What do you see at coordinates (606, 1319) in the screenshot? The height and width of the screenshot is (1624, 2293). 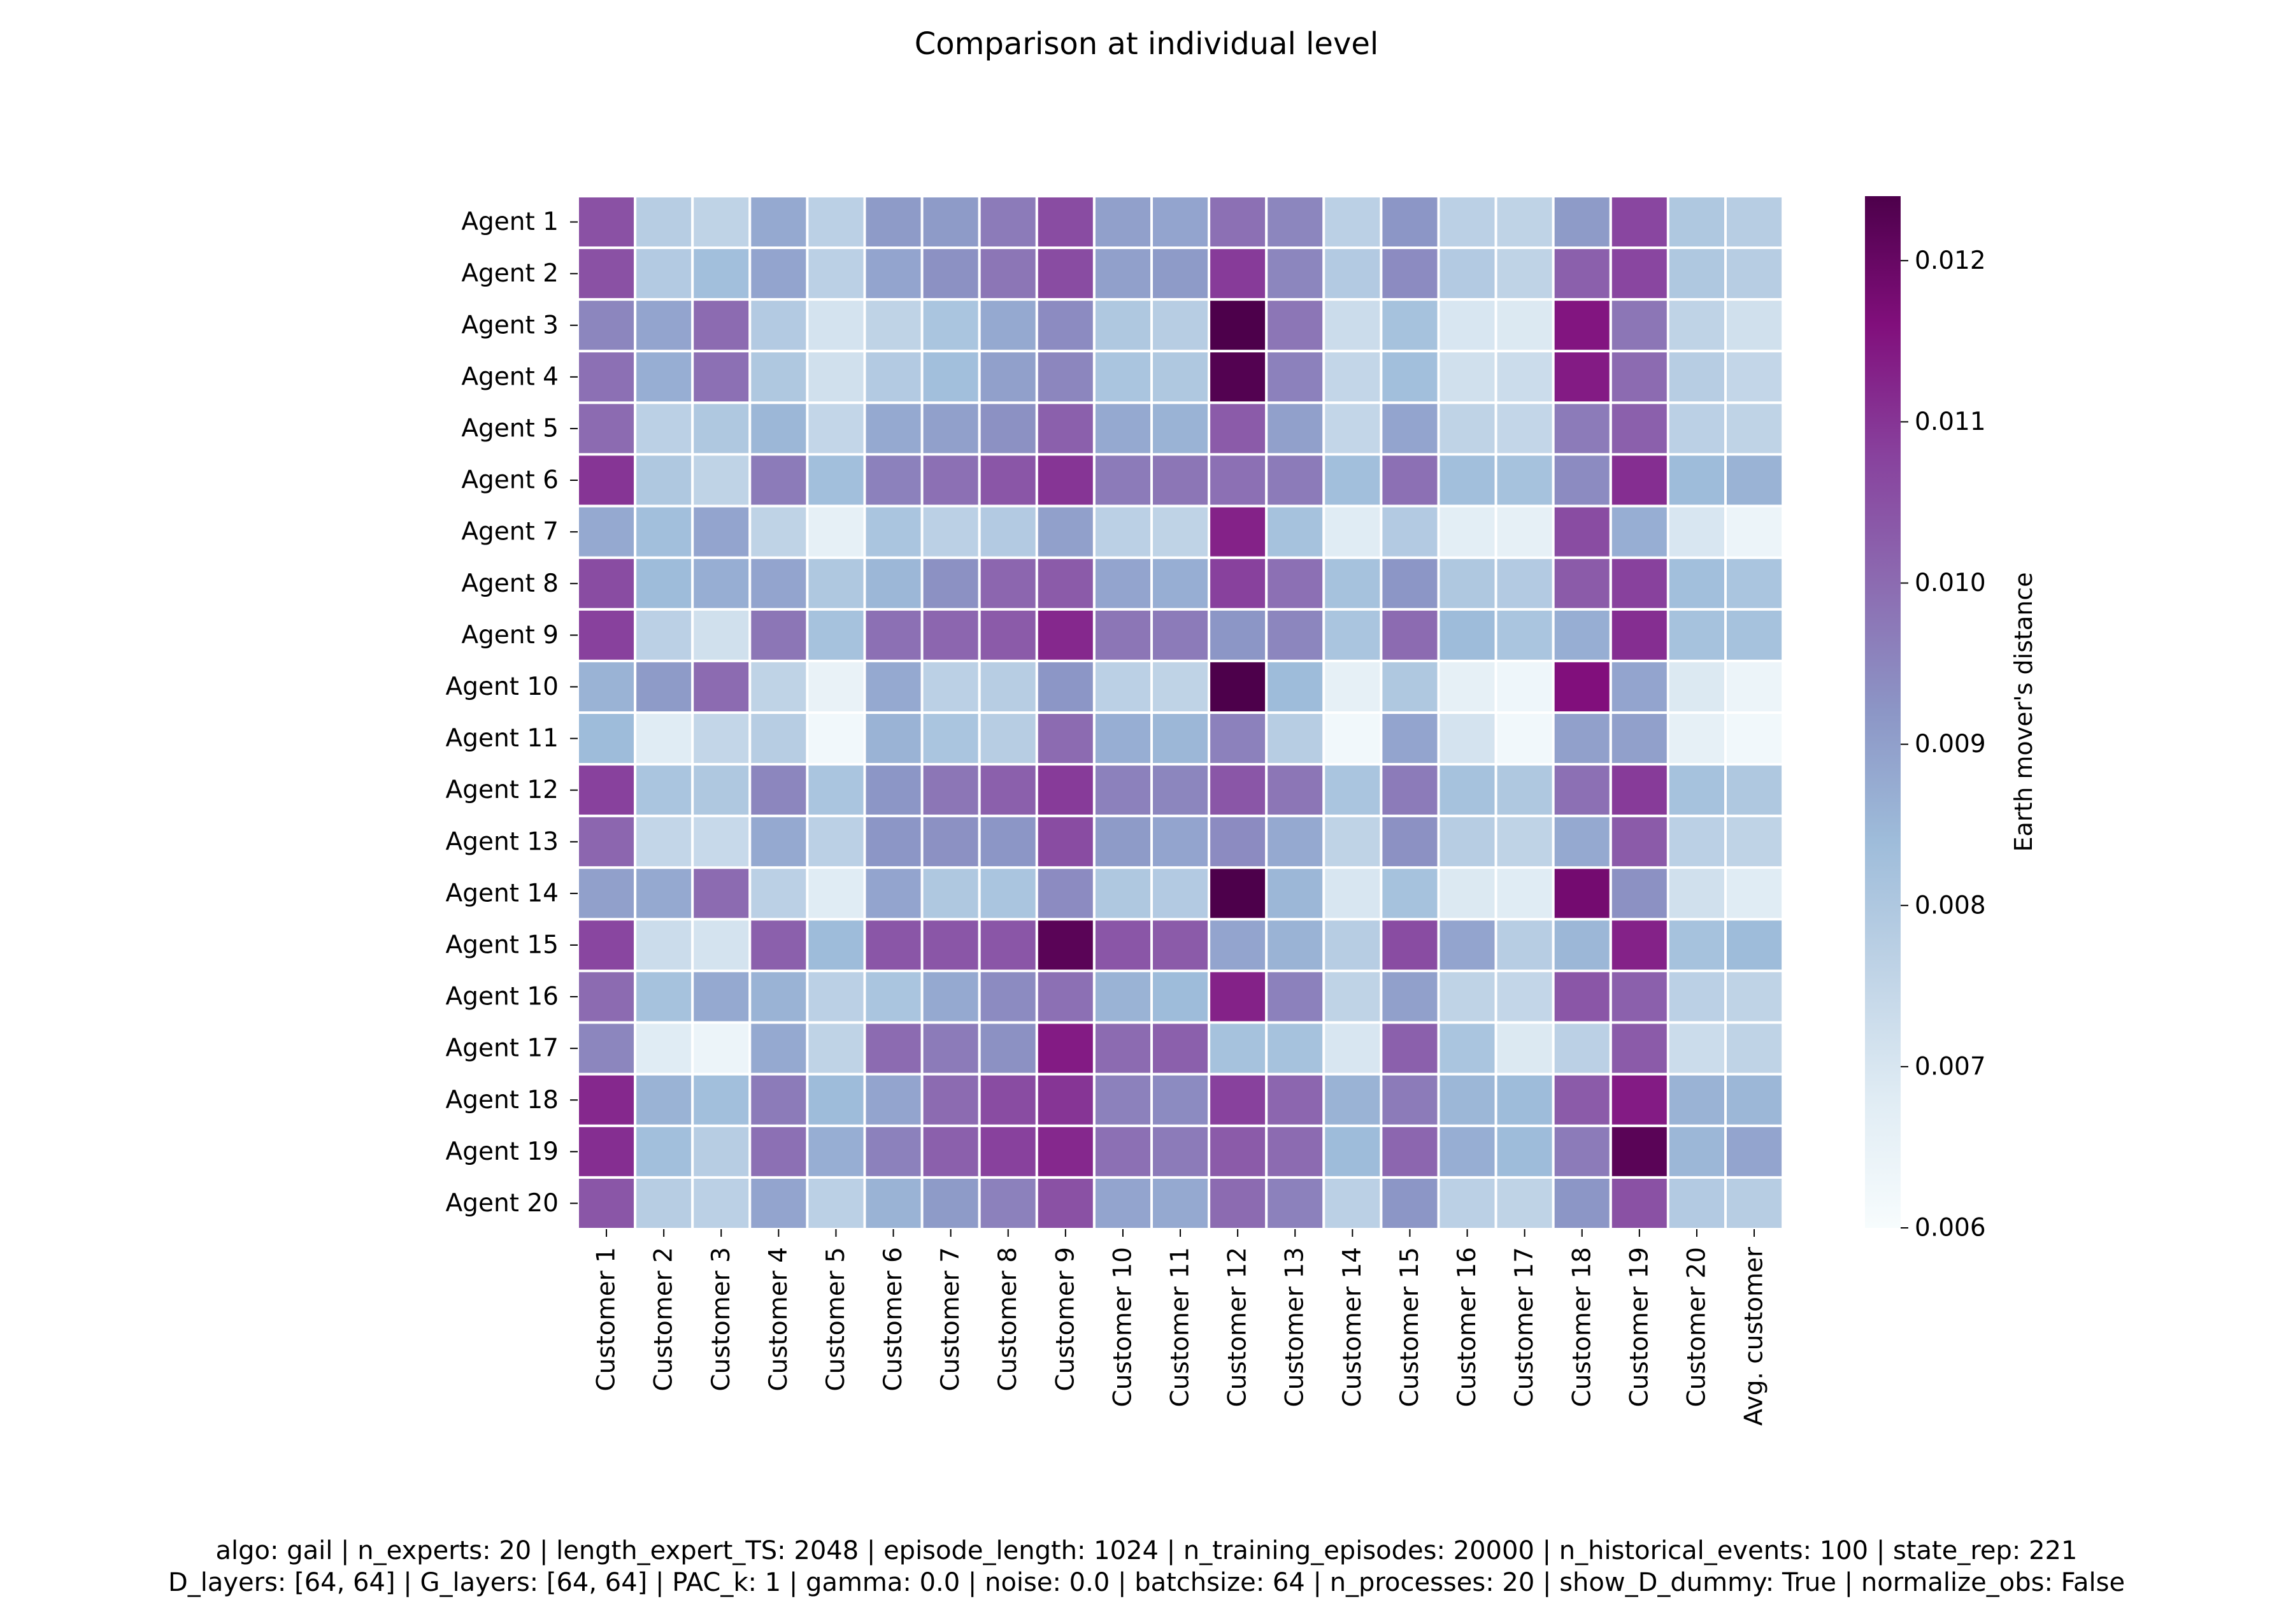 I see `column-label: Customer 1` at bounding box center [606, 1319].